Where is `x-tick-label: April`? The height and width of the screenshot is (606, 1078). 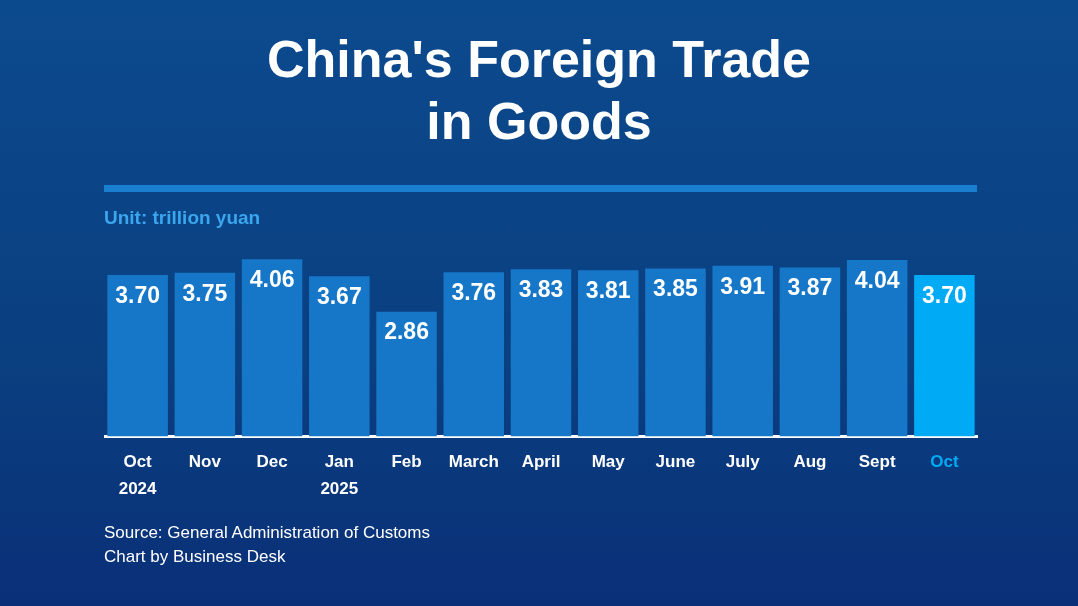
x-tick-label: April is located at coordinates (541, 461).